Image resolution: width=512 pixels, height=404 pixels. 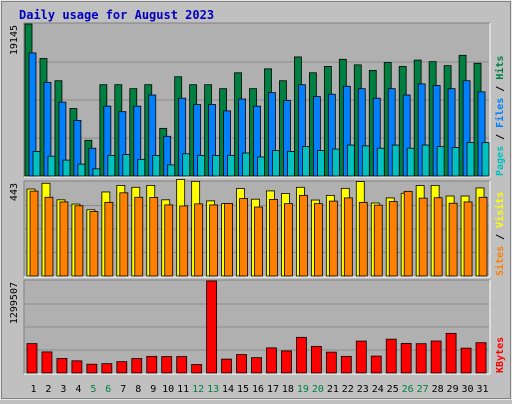 I want to click on x-label-day-26: 26, so click(x=408, y=389).